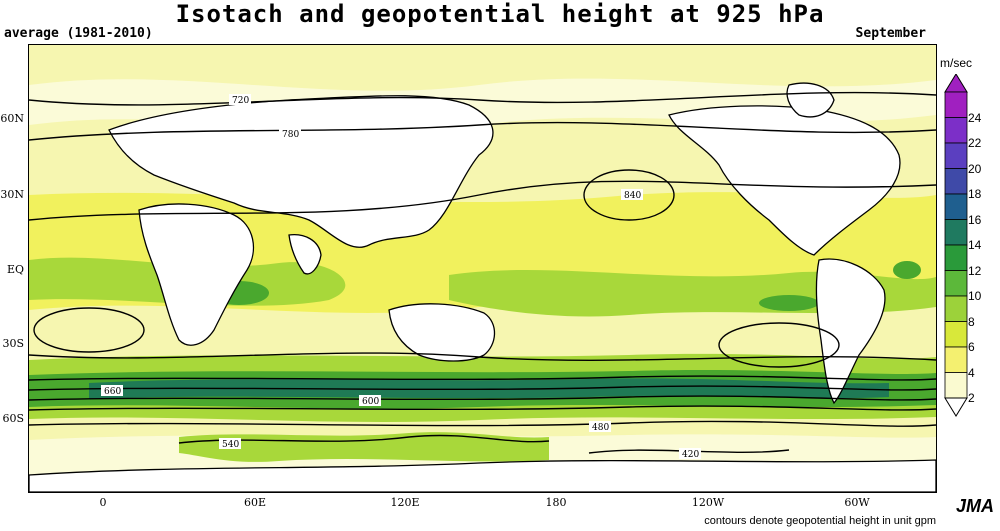 This screenshot has width=1000, height=531. What do you see at coordinates (690, 455) in the screenshot?
I see `contour-label-420: 420` at bounding box center [690, 455].